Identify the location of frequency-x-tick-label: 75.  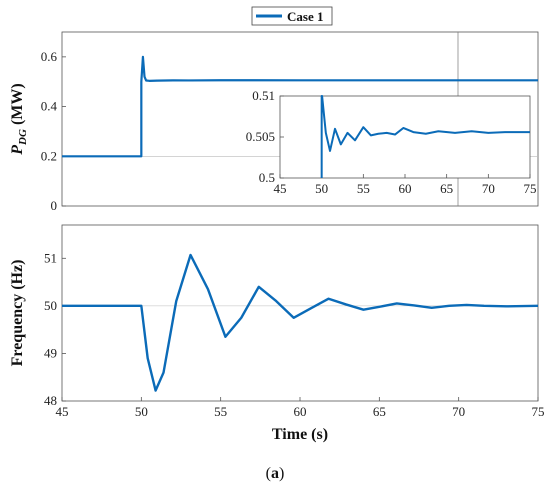
(538, 411).